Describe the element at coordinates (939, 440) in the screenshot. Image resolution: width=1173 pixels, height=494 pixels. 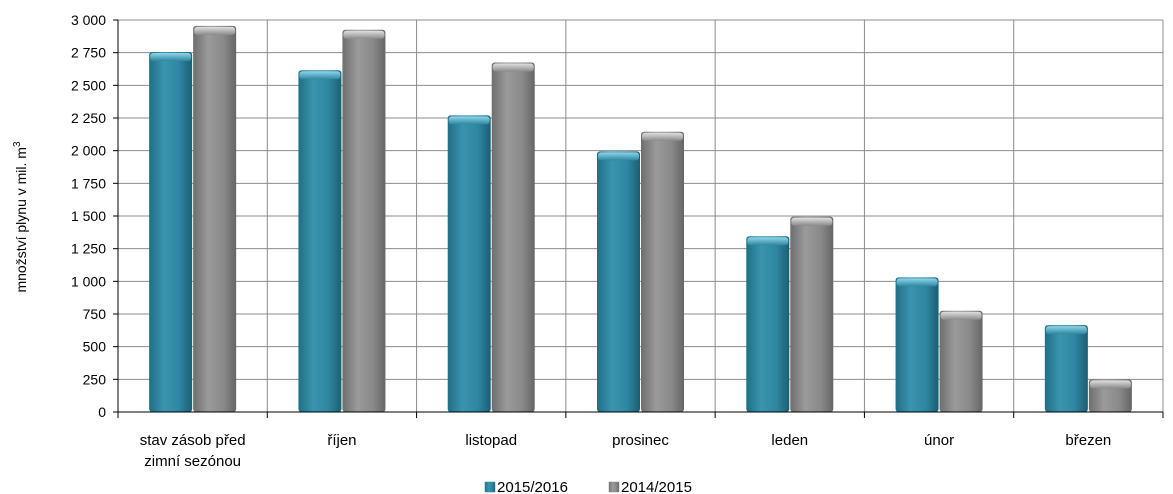
I see `x-category-label: únor` at that location.